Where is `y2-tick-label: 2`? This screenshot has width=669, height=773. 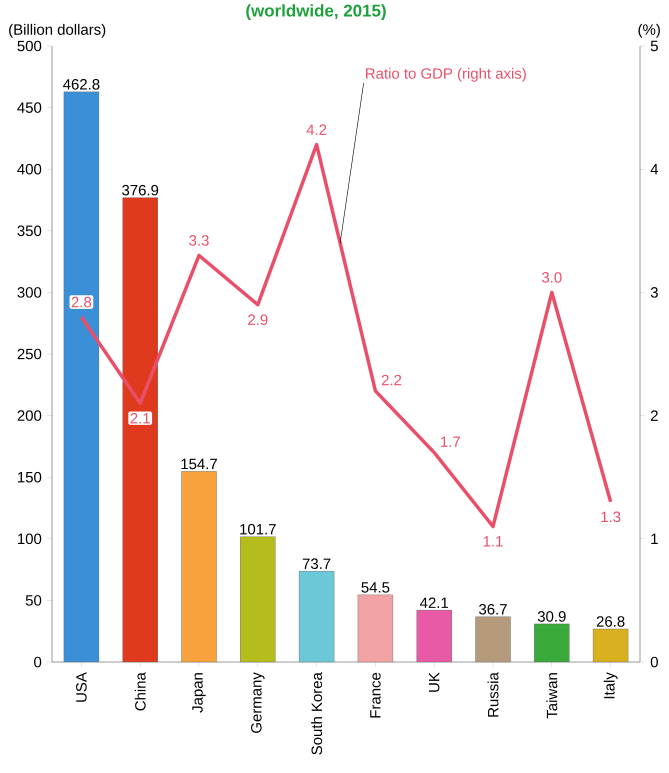 y2-tick-label: 2 is located at coordinates (654, 415).